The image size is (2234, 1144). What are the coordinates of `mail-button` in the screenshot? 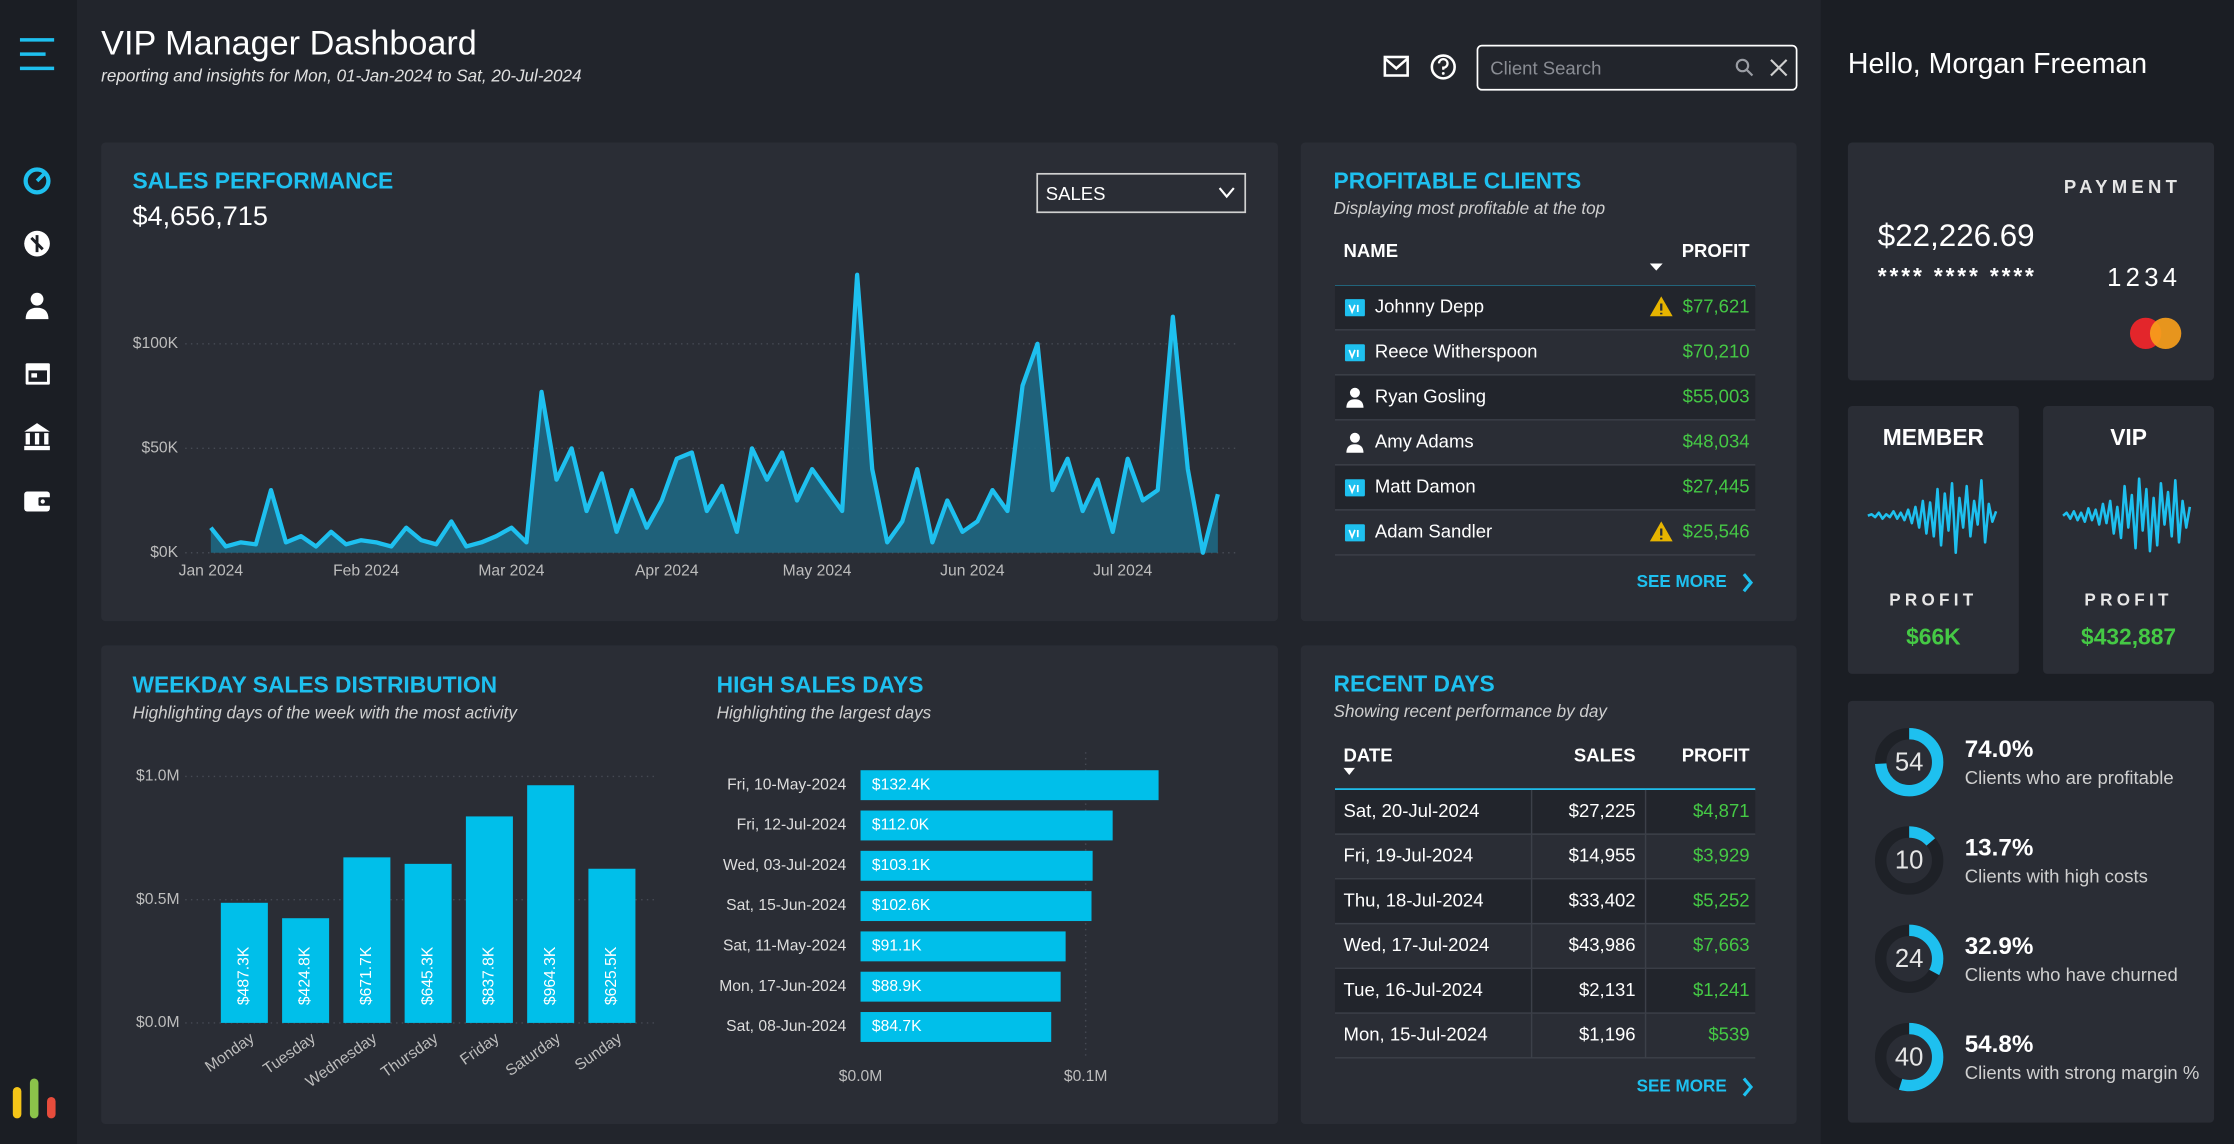 It's located at (1396, 66).